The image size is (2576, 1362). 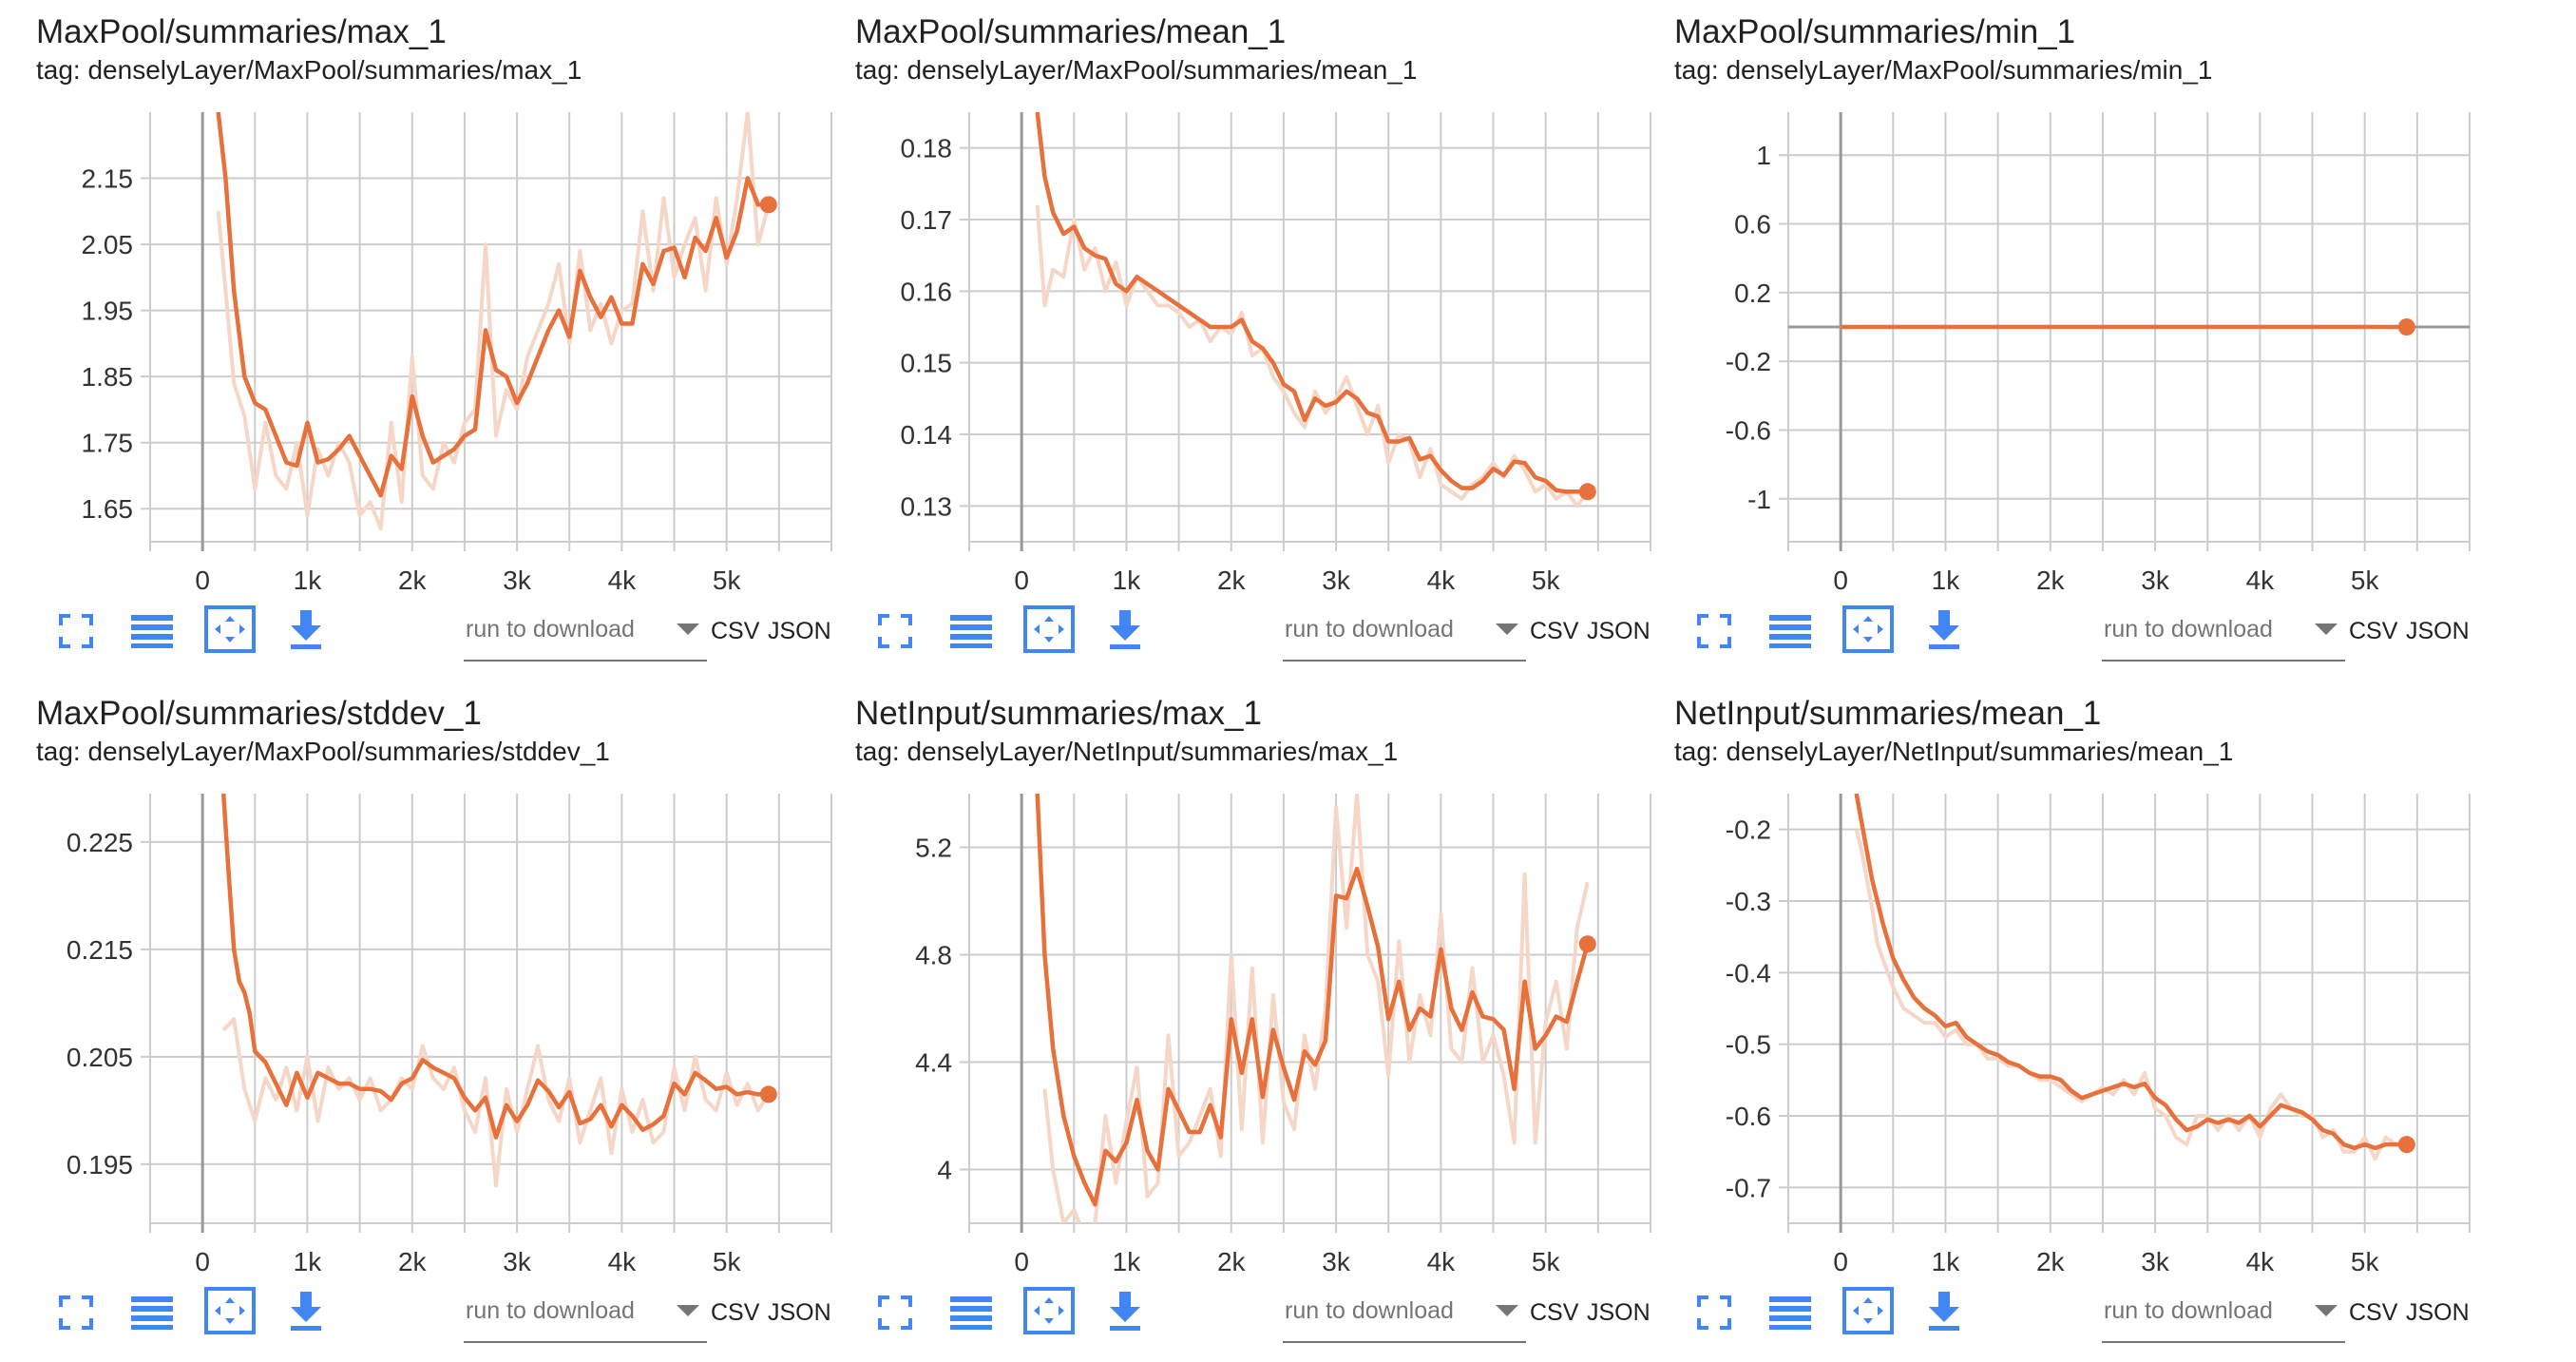 I want to click on y-tick-label: -0.6, so click(x=1748, y=430).